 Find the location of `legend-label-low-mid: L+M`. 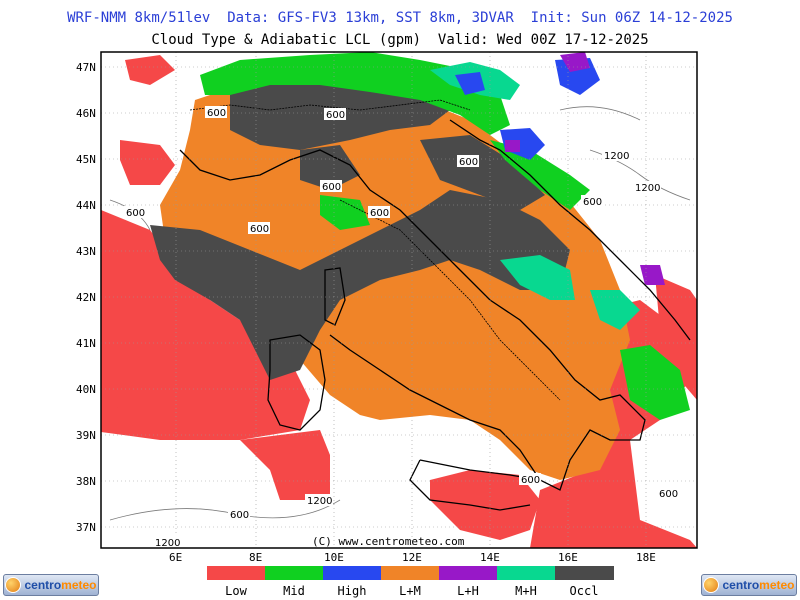

legend-label-low-mid: L+M is located at coordinates (410, 591).